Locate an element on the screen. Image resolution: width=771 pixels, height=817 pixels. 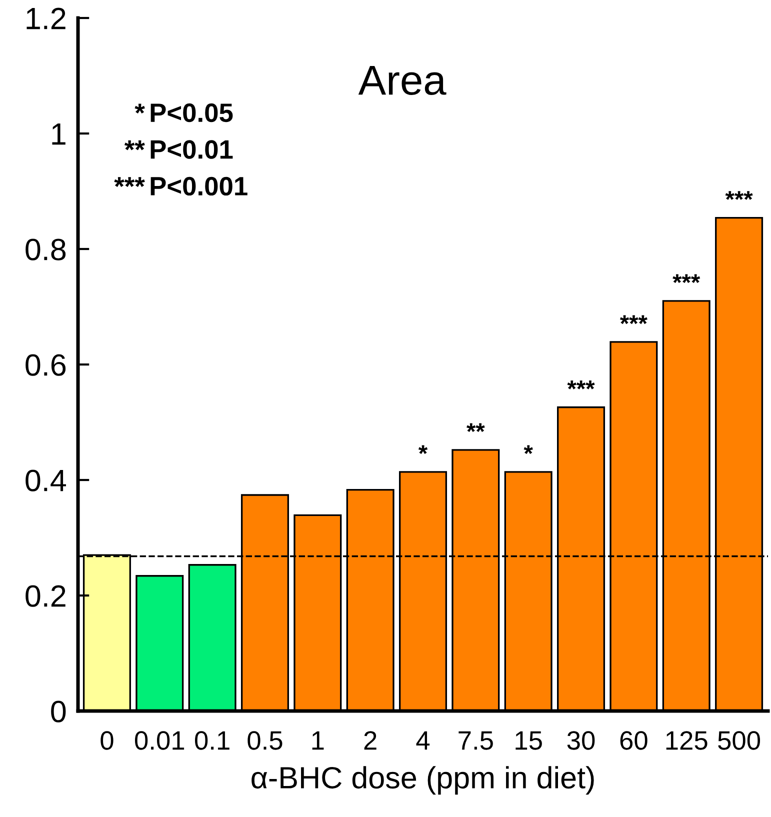
x-tick-label: 125 is located at coordinates (687, 740).